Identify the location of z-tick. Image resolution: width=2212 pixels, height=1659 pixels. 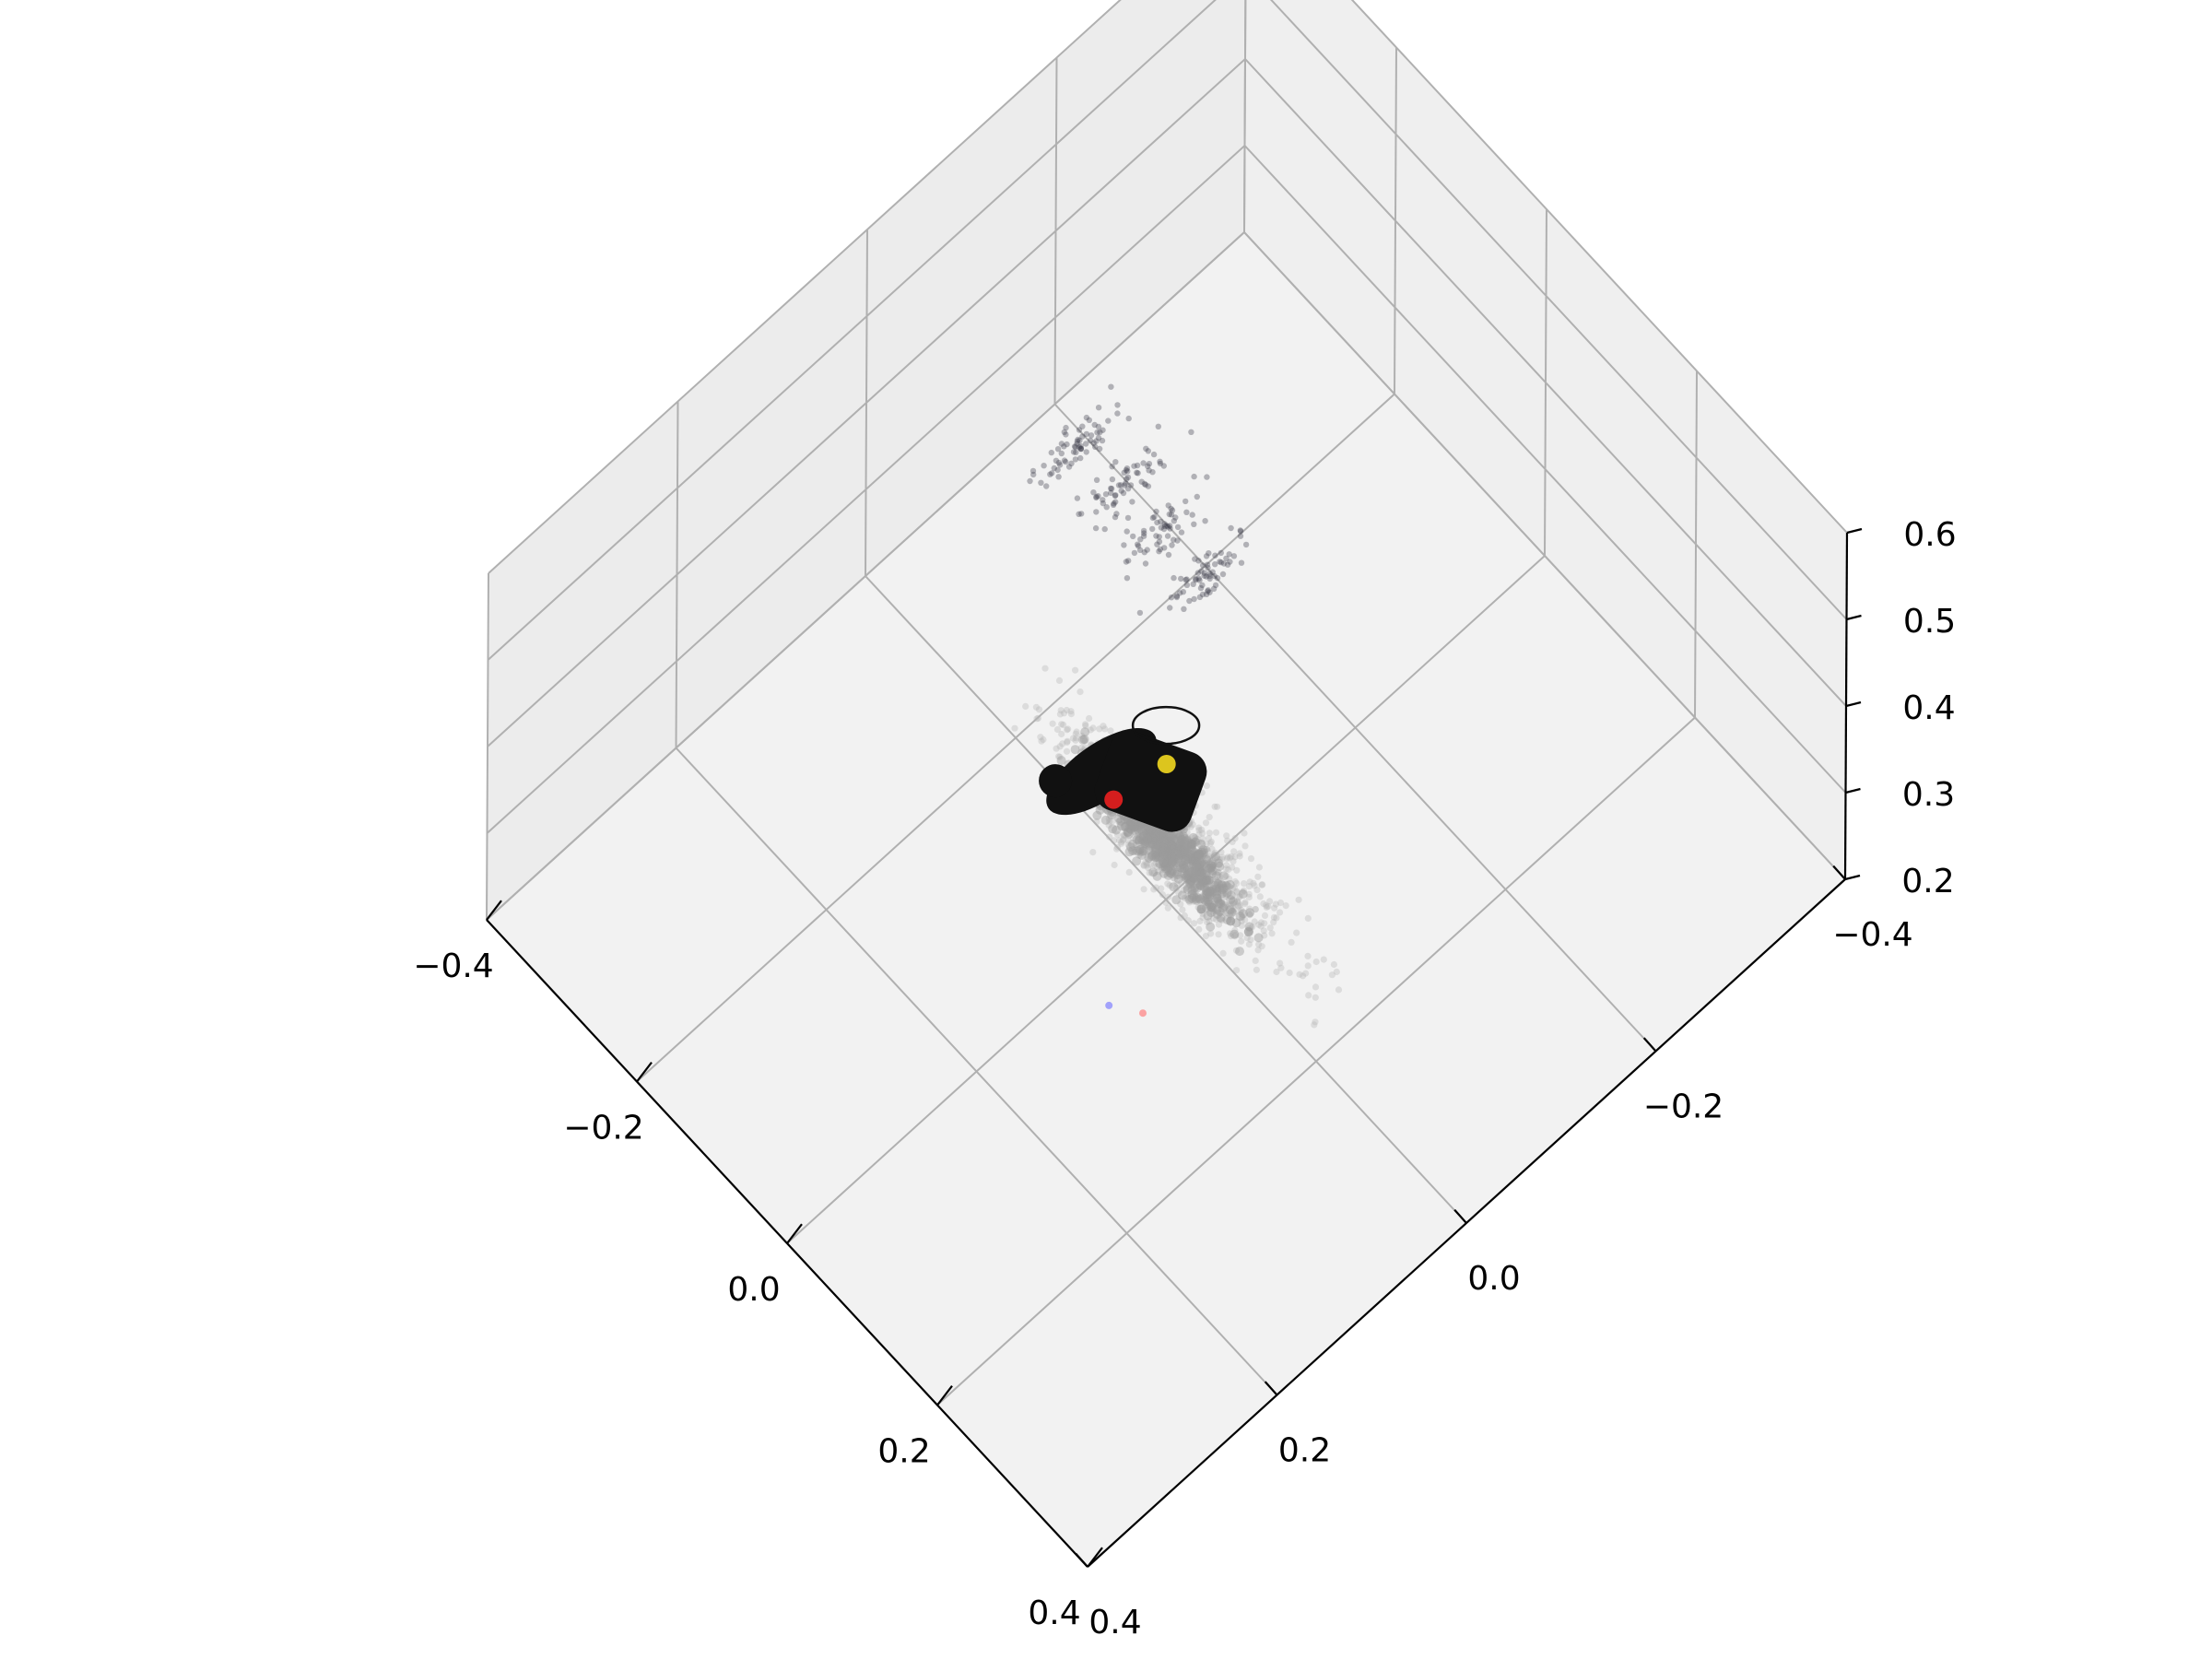
(1854, 531).